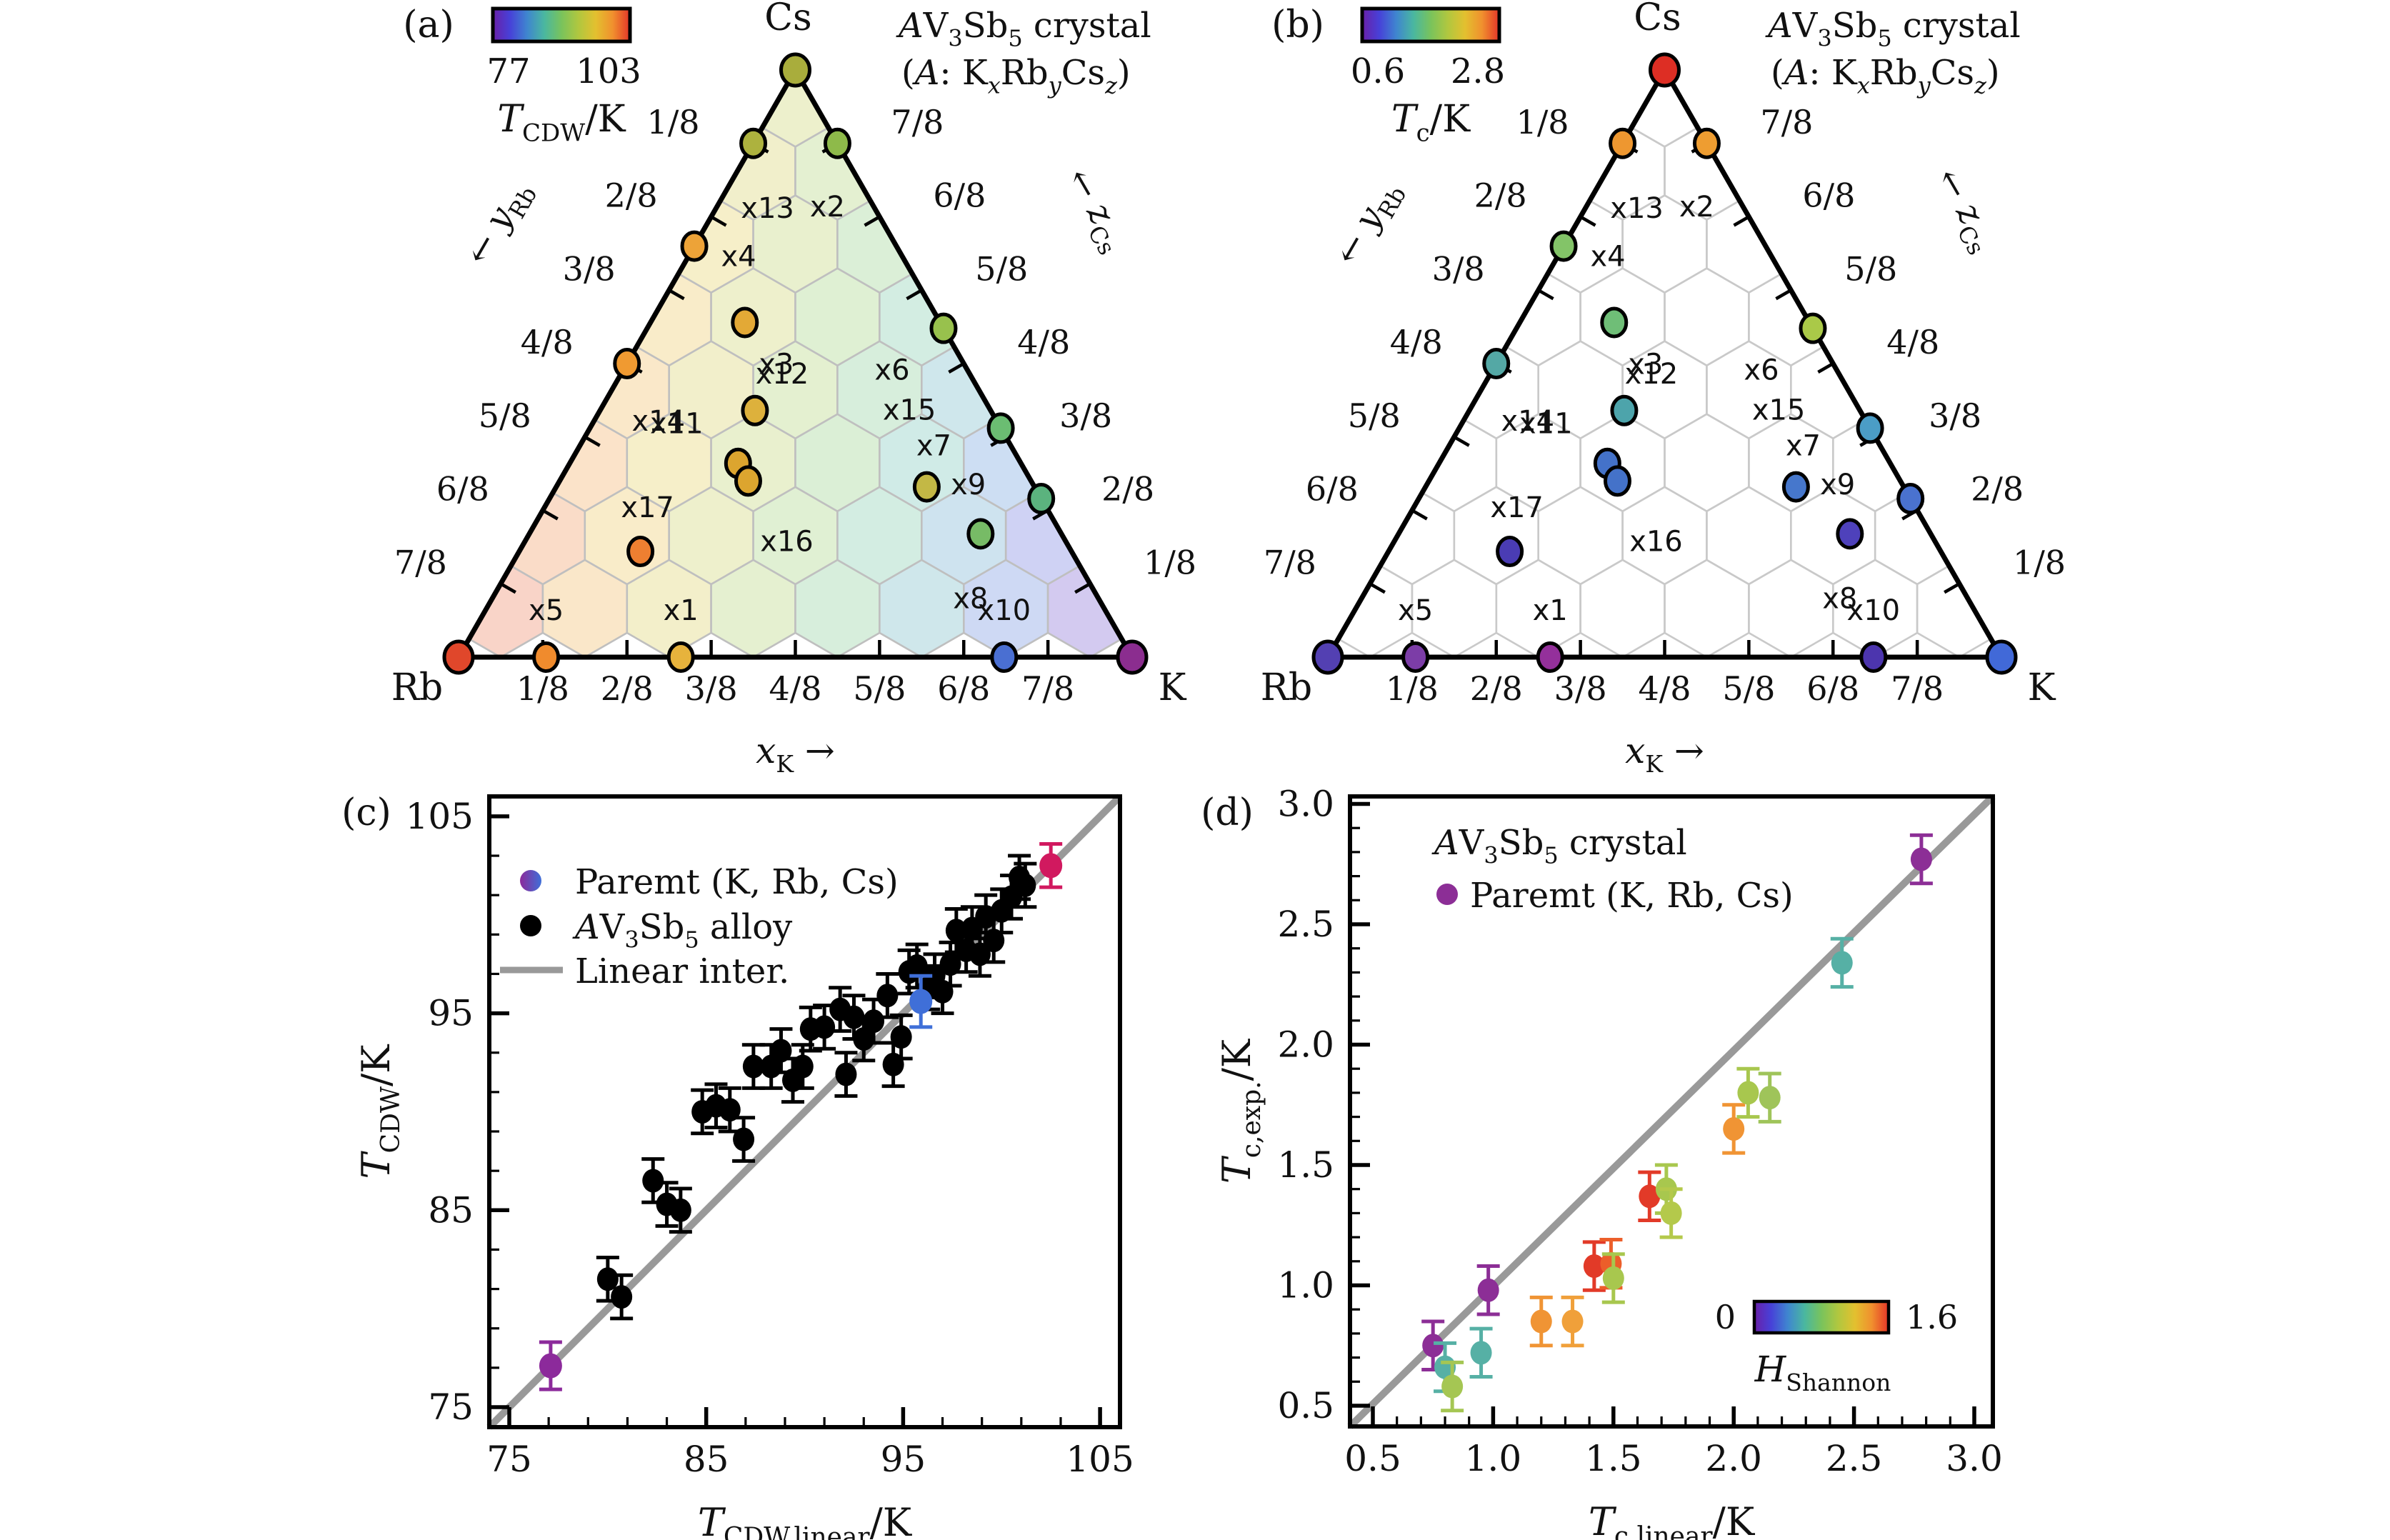 The height and width of the screenshot is (1540, 2390). Describe the element at coordinates (933, 446) in the screenshot. I see `ternary-point-label-x7: x7` at that location.